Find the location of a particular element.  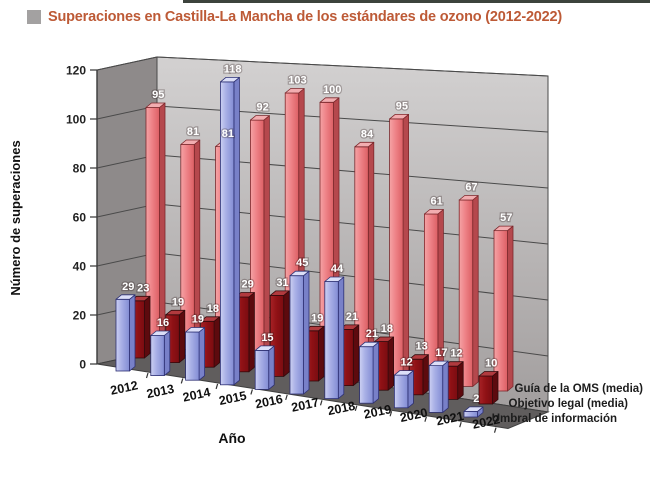

bar-guia-de-la-oms-media-2022-top is located at coordinates (503, 228).